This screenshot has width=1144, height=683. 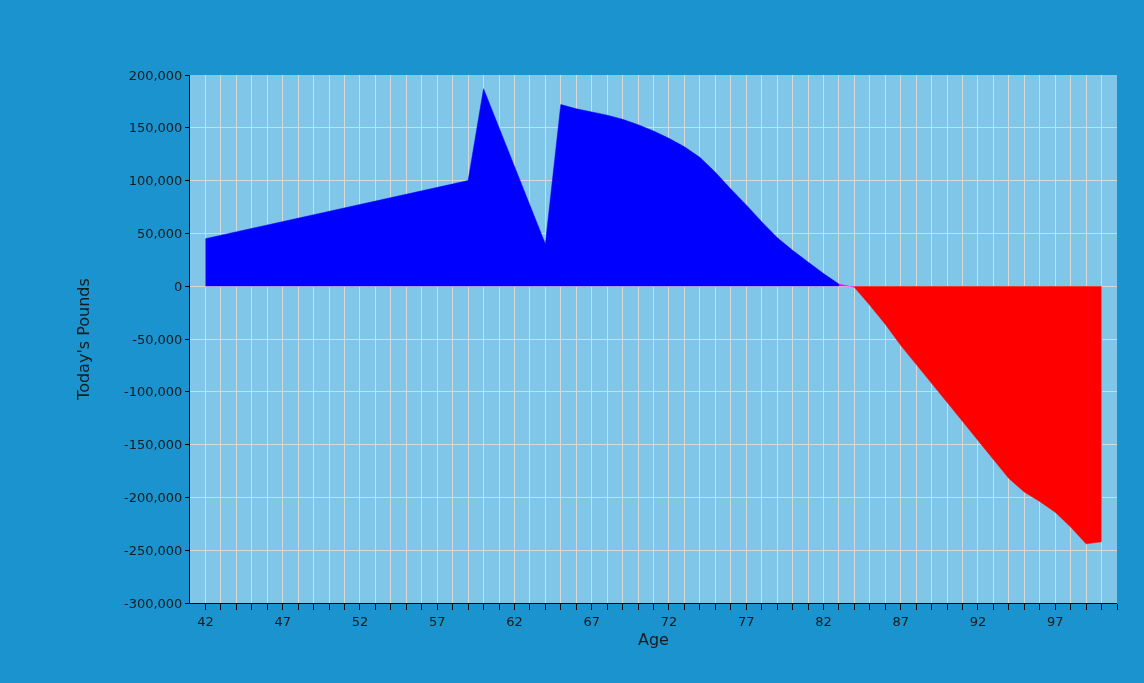 I want to click on y-tick-label: -50,000, so click(x=157, y=339).